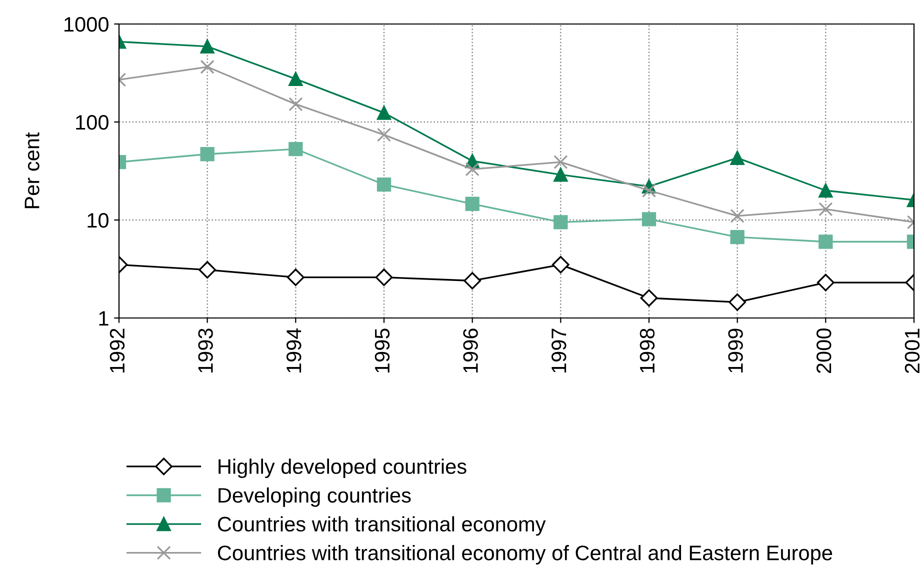 Image resolution: width=923 pixels, height=585 pixels. I want to click on x-tick-label: 1993, so click(205, 350).